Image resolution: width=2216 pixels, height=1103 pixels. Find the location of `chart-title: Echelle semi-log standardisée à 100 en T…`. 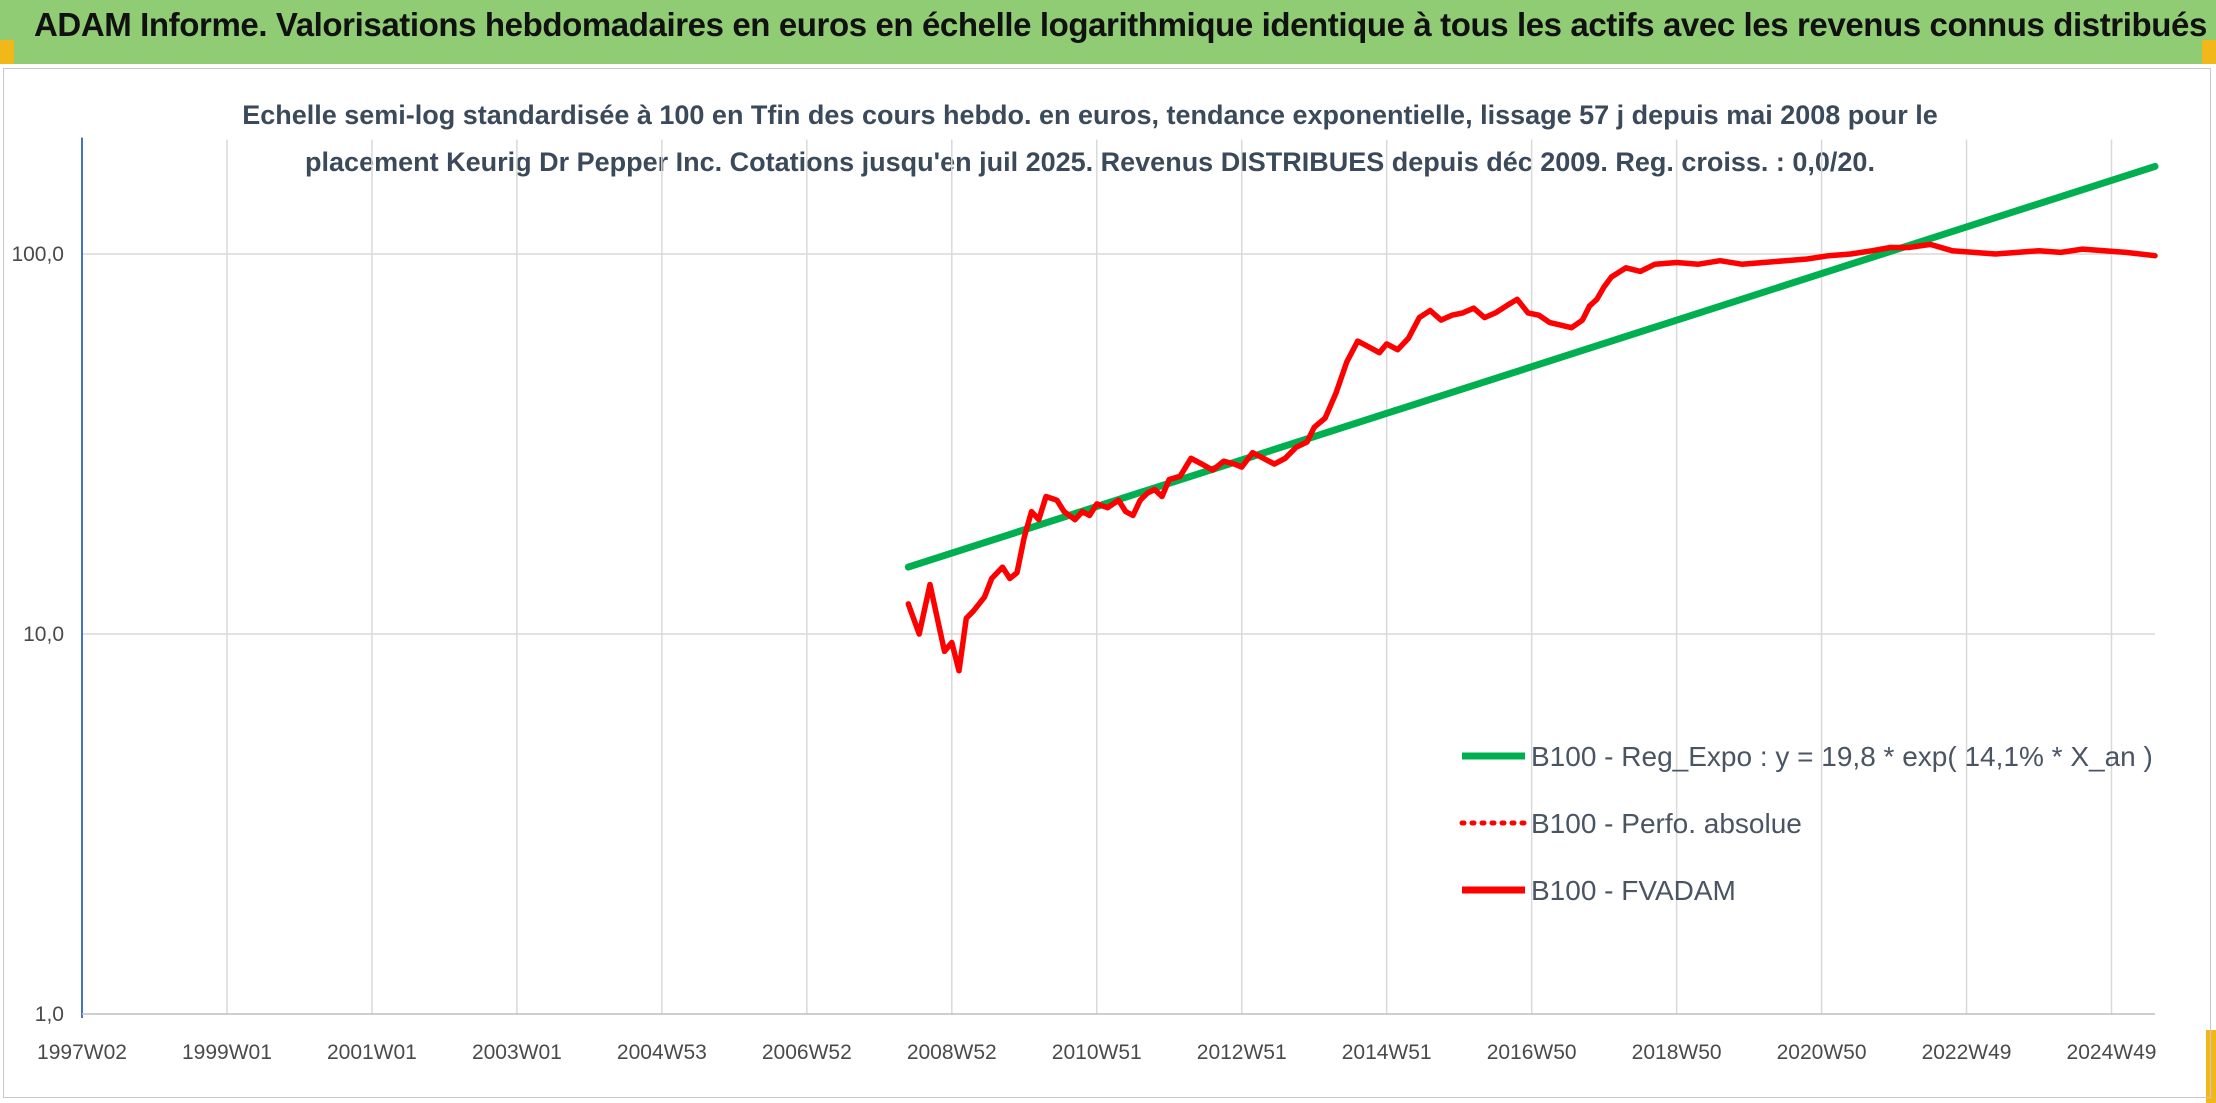

chart-title: Echelle semi-log standardisée à 100 en T… is located at coordinates (1090, 139).